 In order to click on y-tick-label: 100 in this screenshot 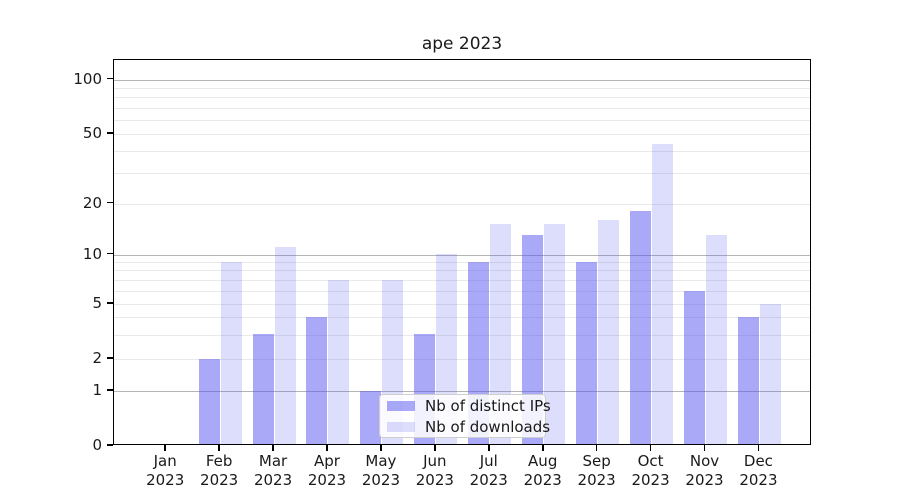, I will do `click(87, 78)`.